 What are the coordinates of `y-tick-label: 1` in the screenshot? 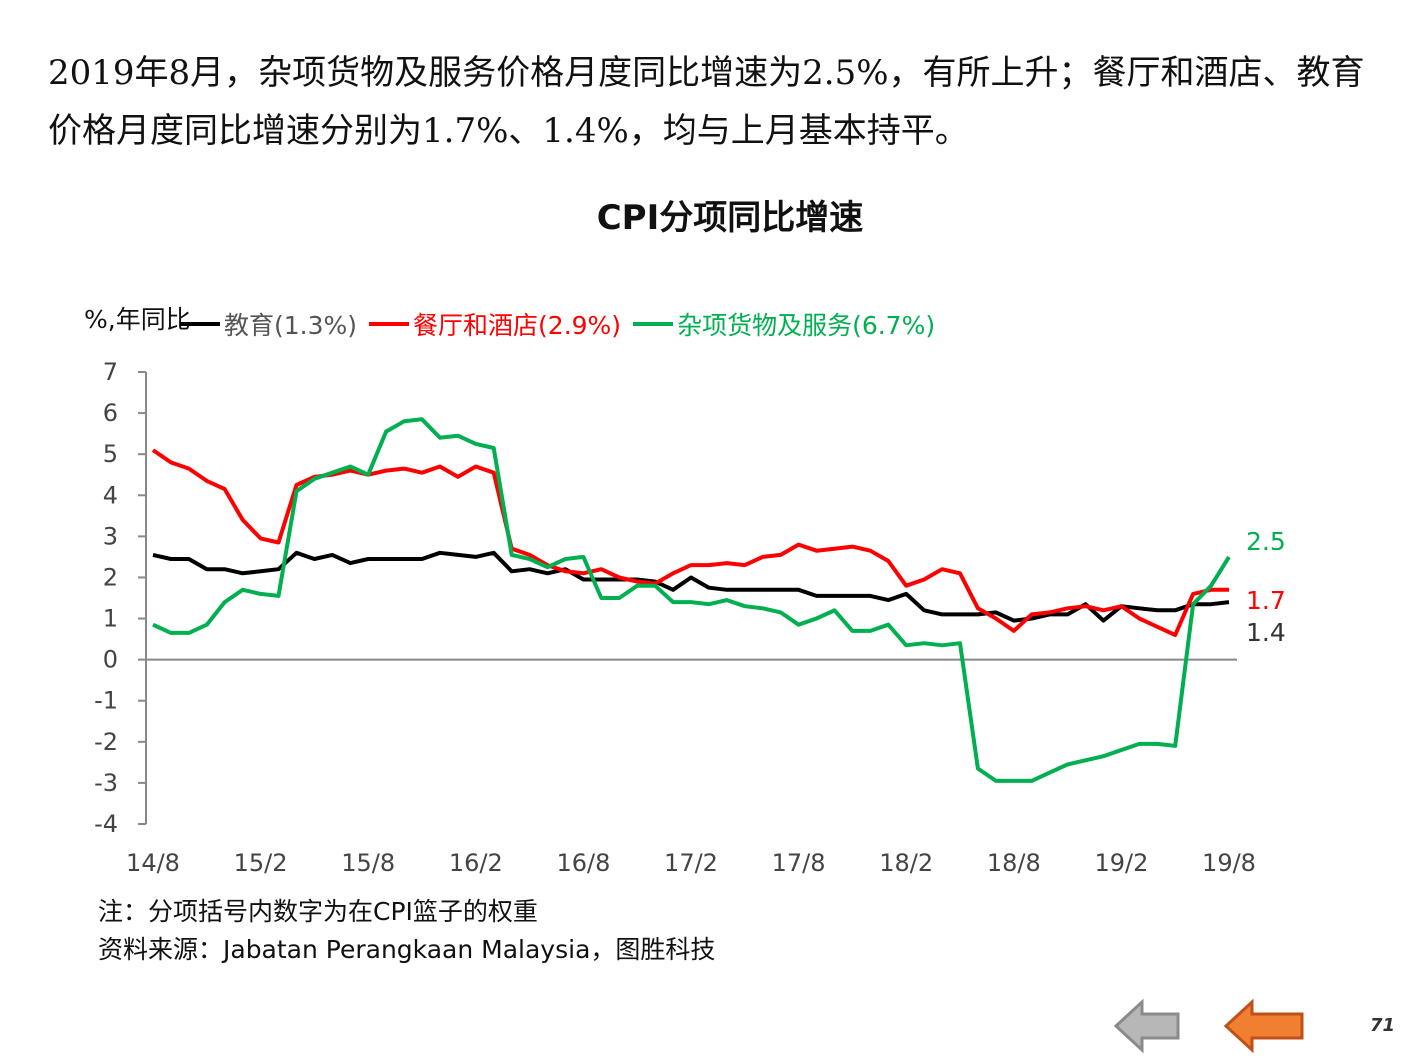 It's located at (110, 619).